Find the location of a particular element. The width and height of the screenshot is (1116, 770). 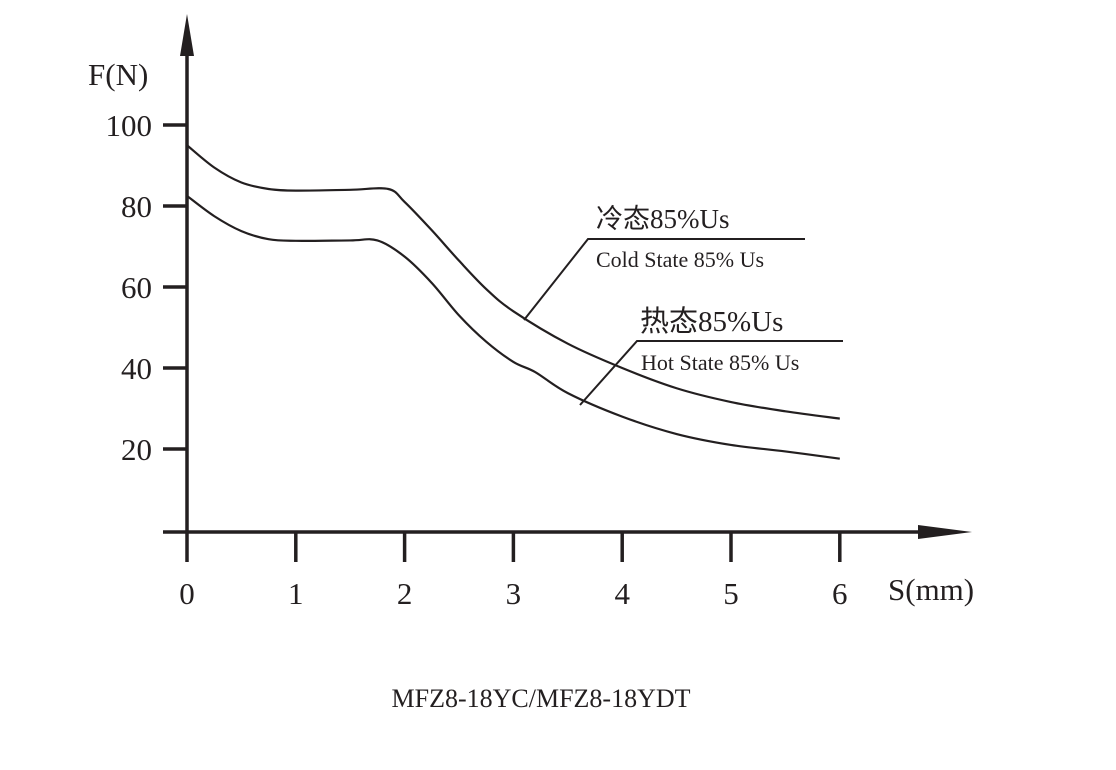

cold-label-cn: 冷态85%Us is located at coordinates (663, 219).